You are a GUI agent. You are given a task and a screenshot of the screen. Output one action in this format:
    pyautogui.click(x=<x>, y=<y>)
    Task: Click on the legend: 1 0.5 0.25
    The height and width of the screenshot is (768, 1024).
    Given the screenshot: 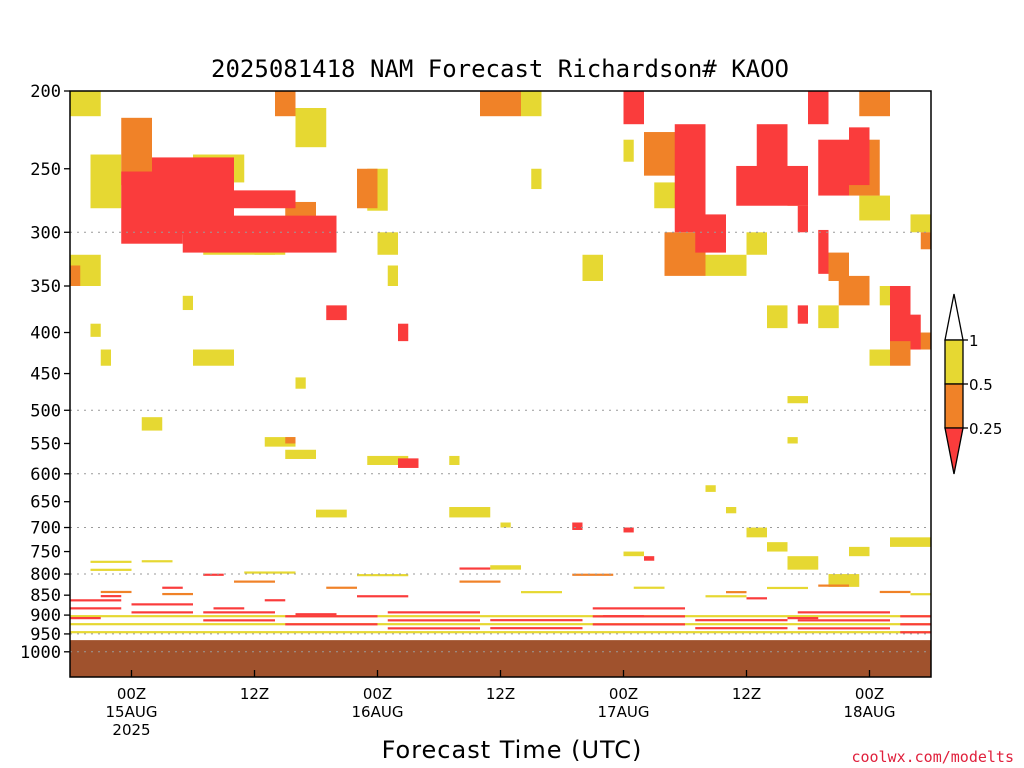 What is the action you would take?
    pyautogui.click(x=973, y=384)
    